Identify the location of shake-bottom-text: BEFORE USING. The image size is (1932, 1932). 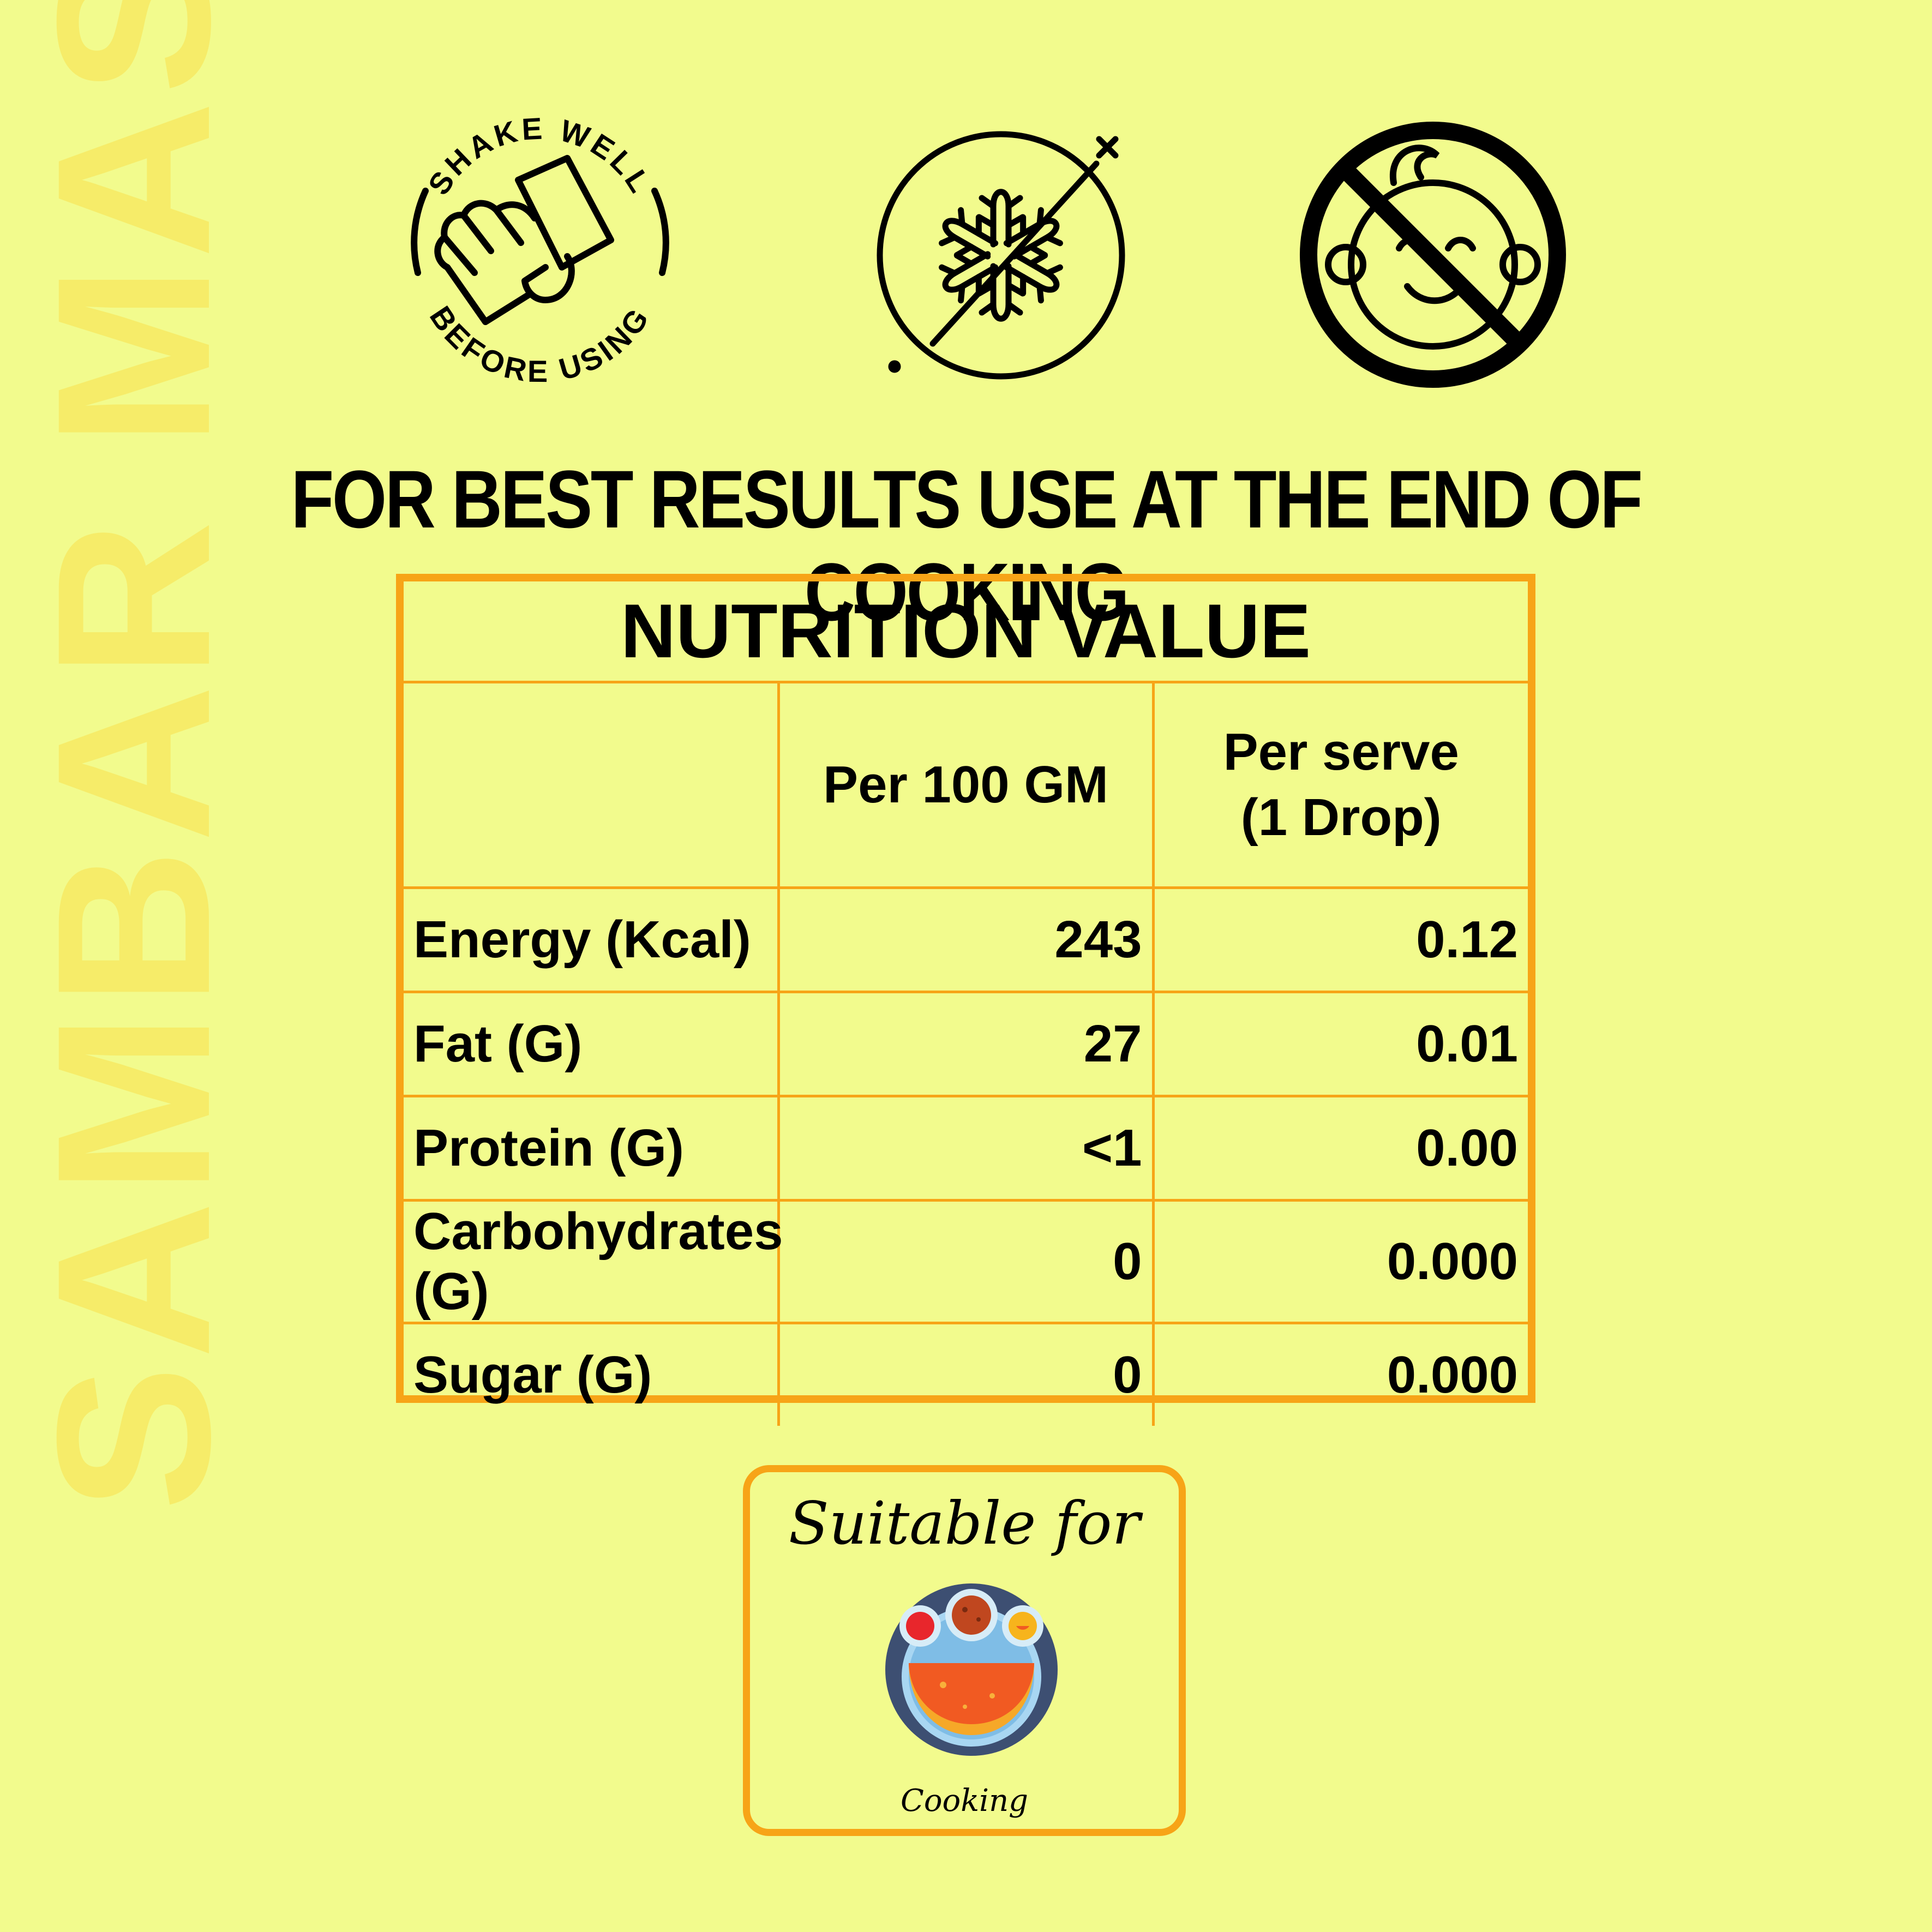
(538, 344).